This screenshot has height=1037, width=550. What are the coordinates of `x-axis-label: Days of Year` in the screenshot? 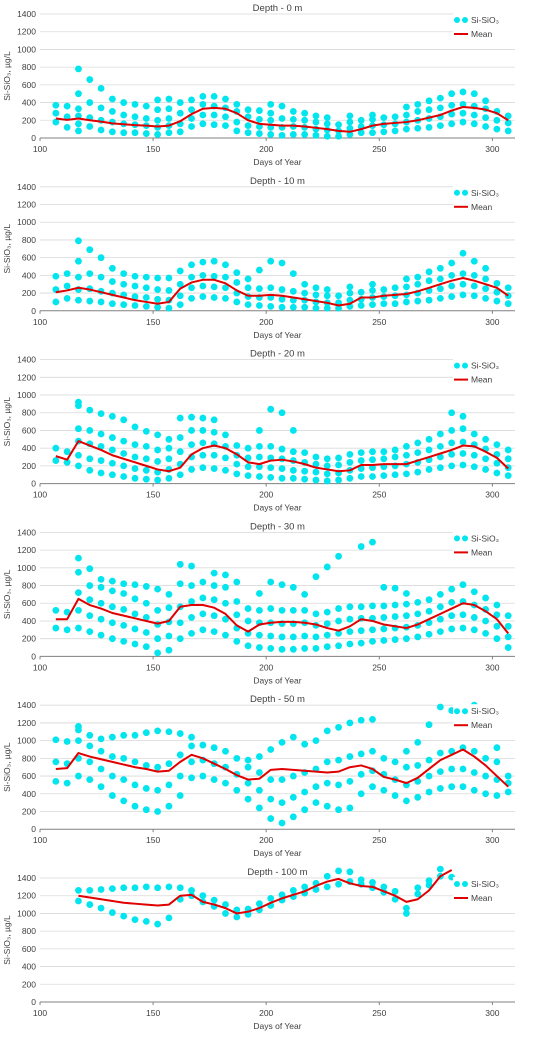 It's located at (277, 162).